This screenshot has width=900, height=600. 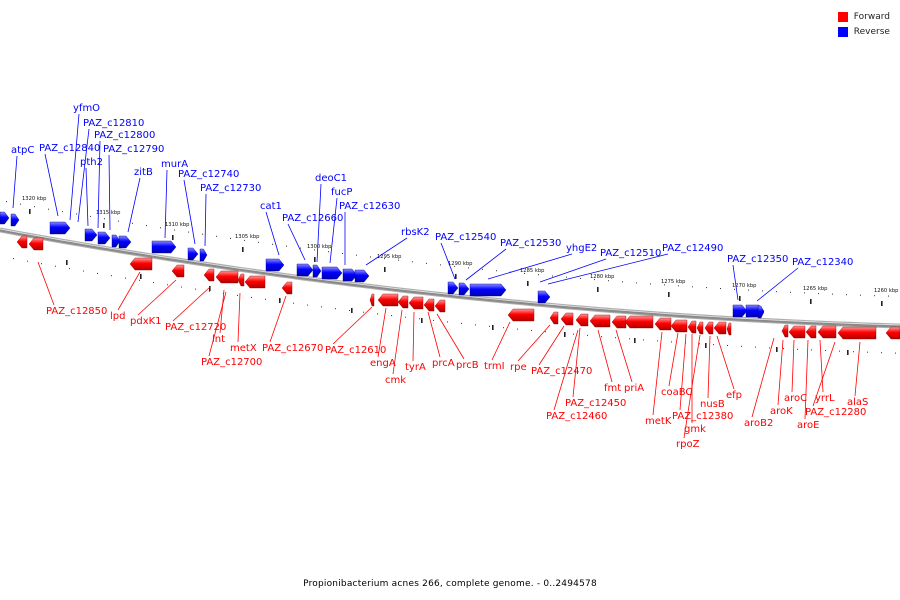 I want to click on gene-label-paz-c12340: PAZ_c12340, so click(x=822, y=262).